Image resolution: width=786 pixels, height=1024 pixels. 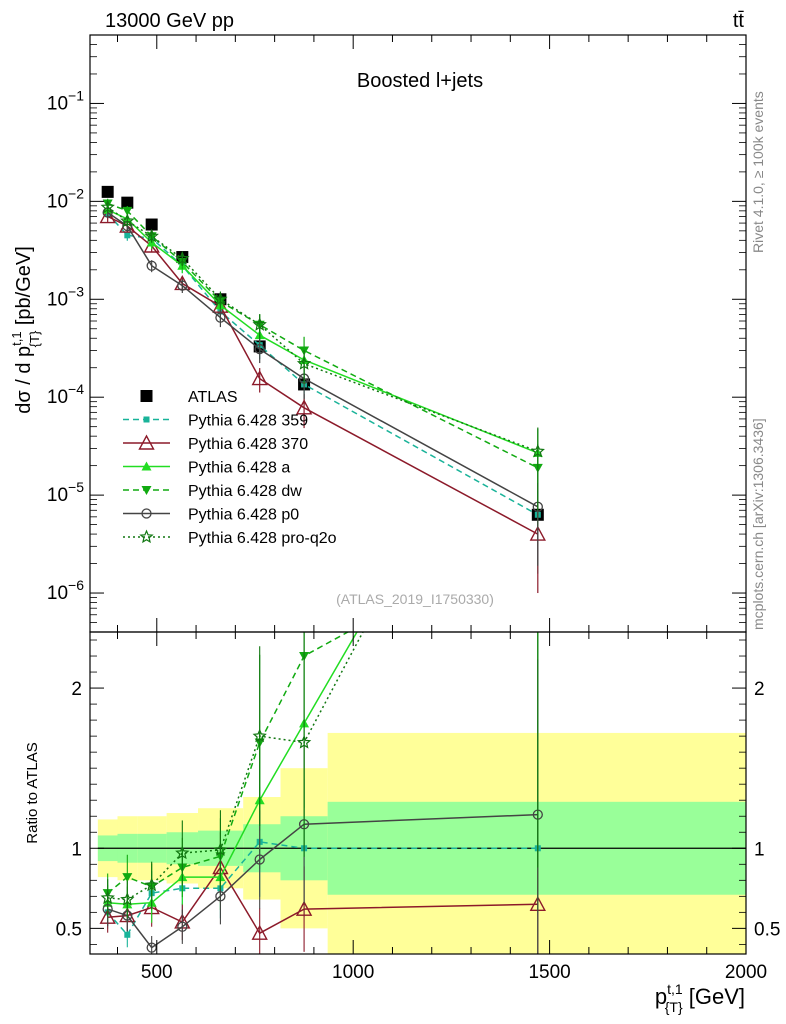 What do you see at coordinates (65, 296) in the screenshot?
I see `y-tick-label: 10⁻³` at bounding box center [65, 296].